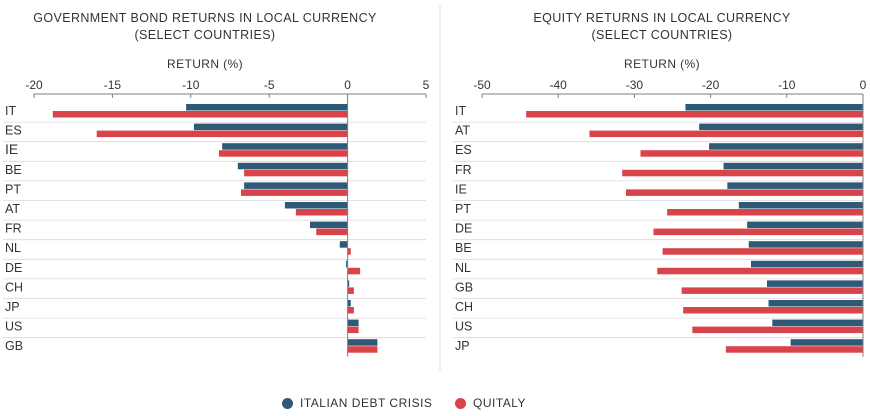 This screenshot has width=870, height=416. What do you see at coordinates (435, 403) in the screenshot?
I see `legend: ITALIAN DEBT CRISIS QUITALY` at bounding box center [435, 403].